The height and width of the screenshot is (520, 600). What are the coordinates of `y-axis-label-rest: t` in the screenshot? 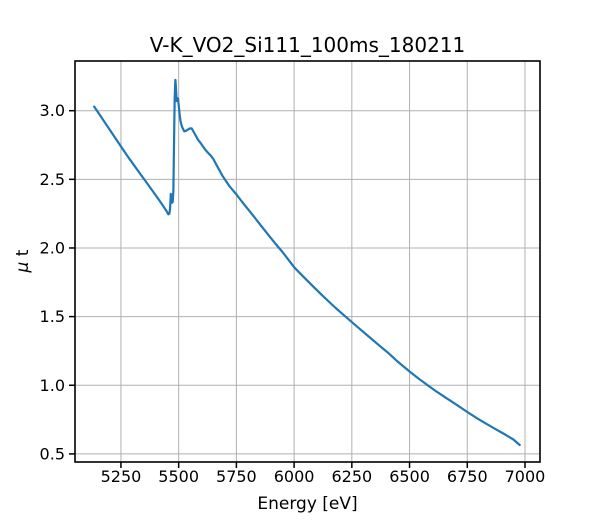 It's located at (23, 255).